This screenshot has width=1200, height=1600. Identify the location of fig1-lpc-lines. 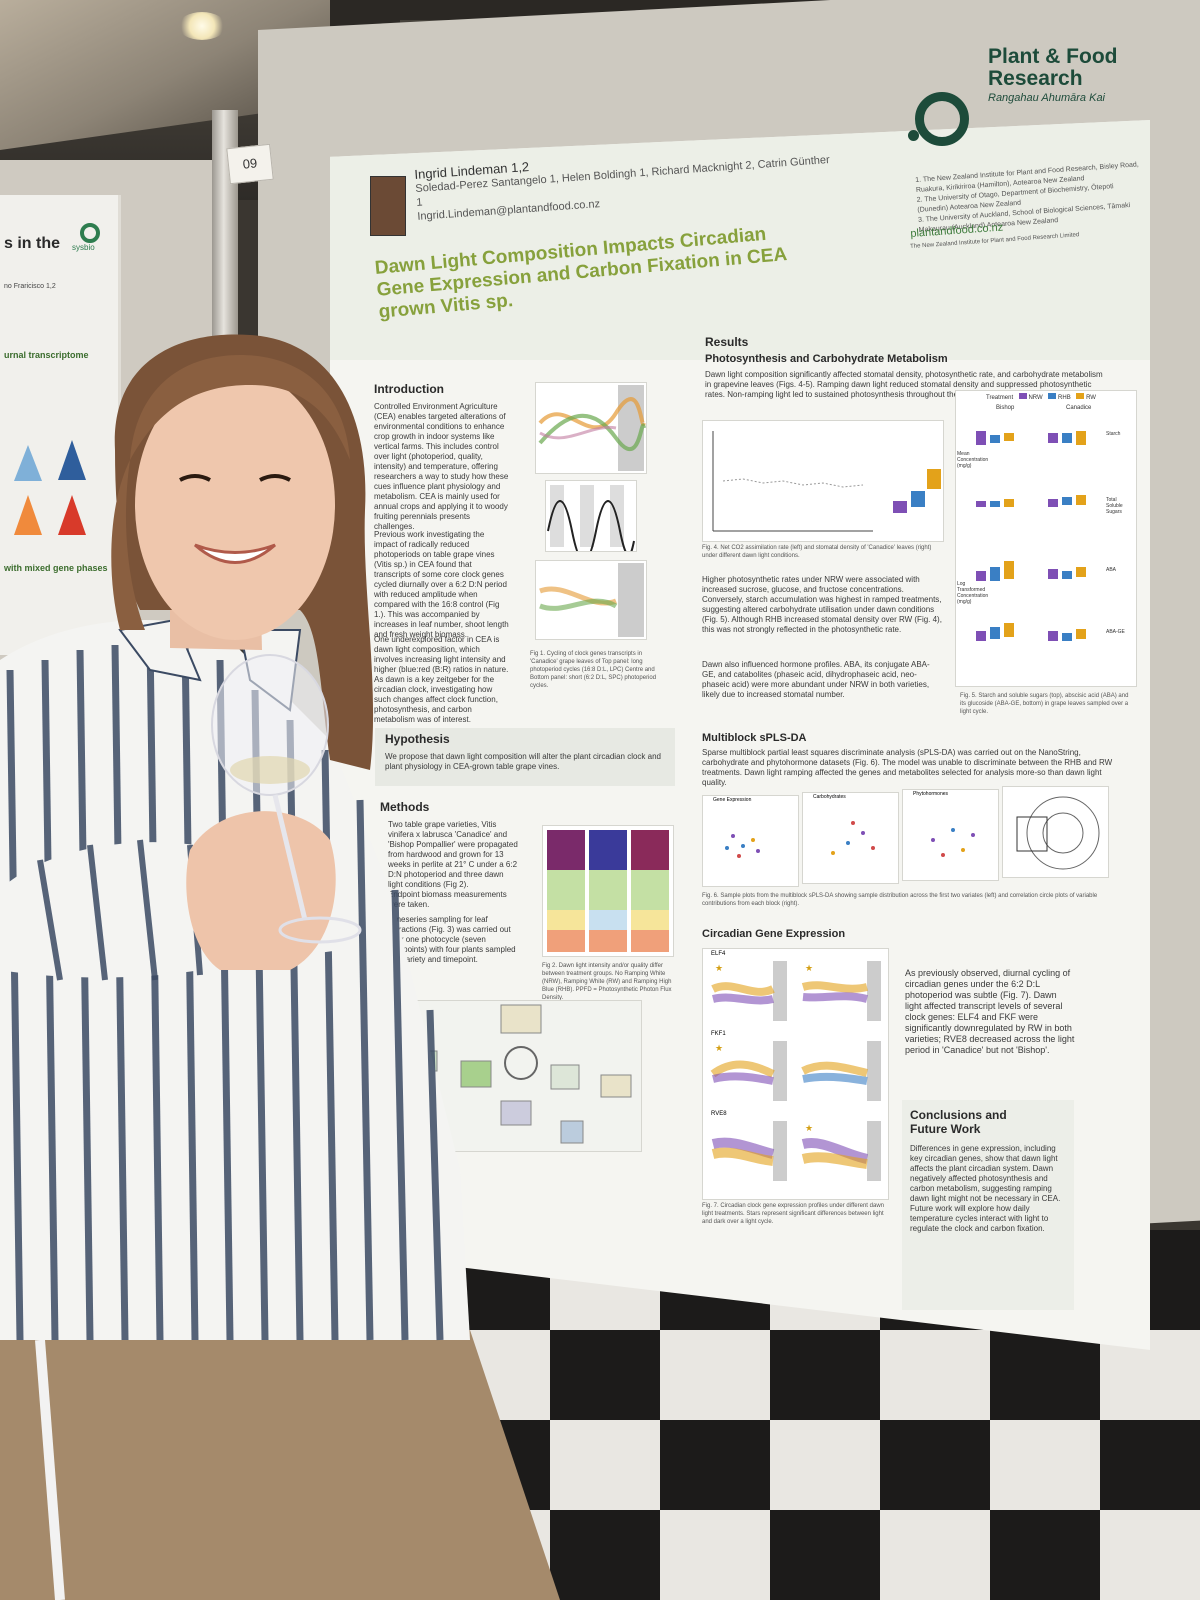
(592, 428).